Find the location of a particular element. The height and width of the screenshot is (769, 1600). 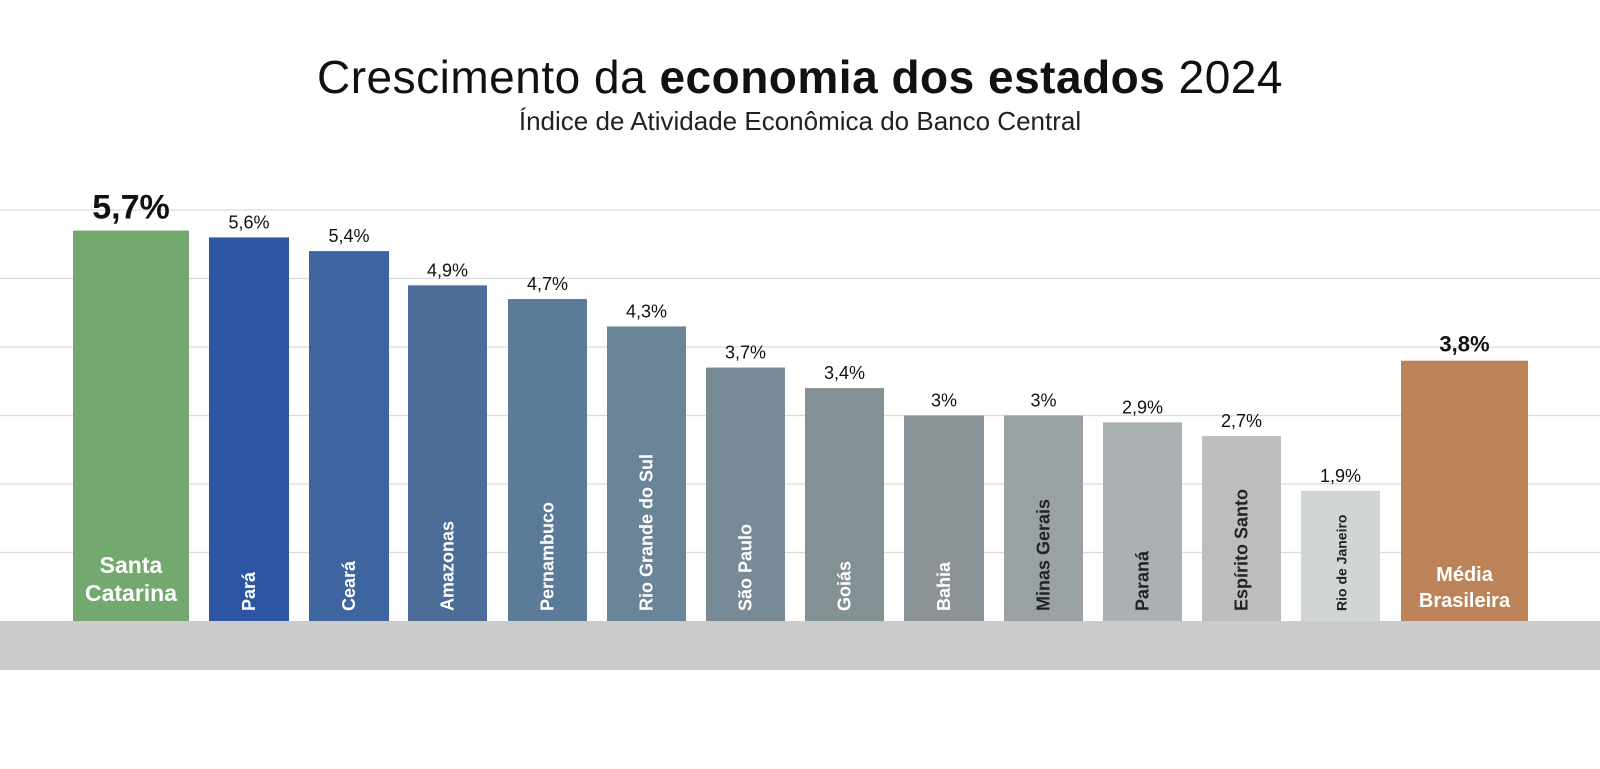

category-label-santa-catarina: Santa Catarina is located at coordinates (131, 579).